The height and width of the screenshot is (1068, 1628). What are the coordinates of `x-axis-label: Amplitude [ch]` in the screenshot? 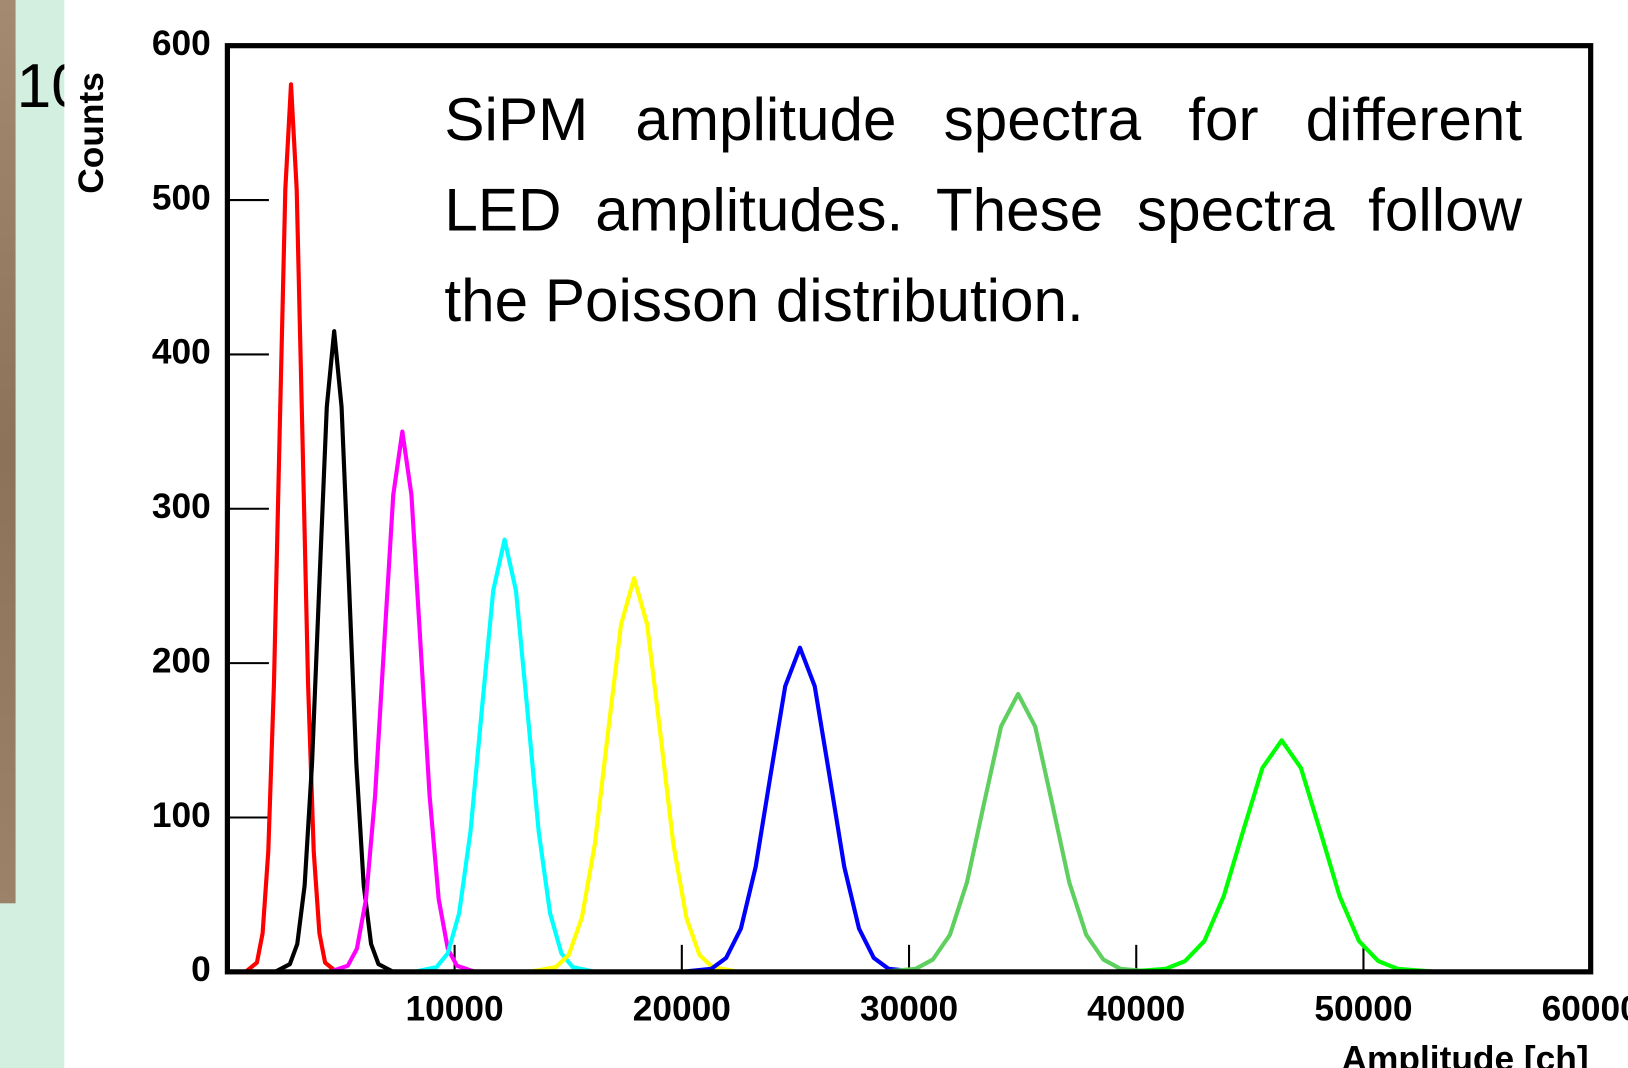 It's located at (1465, 1053).